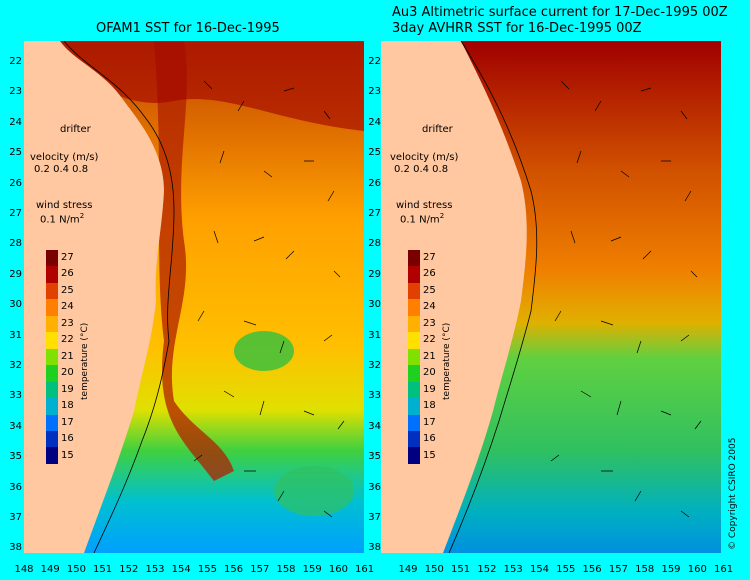 The width and height of the screenshot is (750, 580). What do you see at coordinates (447, 361) in the screenshot?
I see `colorbar-title-right: temperature (°C)` at bounding box center [447, 361].